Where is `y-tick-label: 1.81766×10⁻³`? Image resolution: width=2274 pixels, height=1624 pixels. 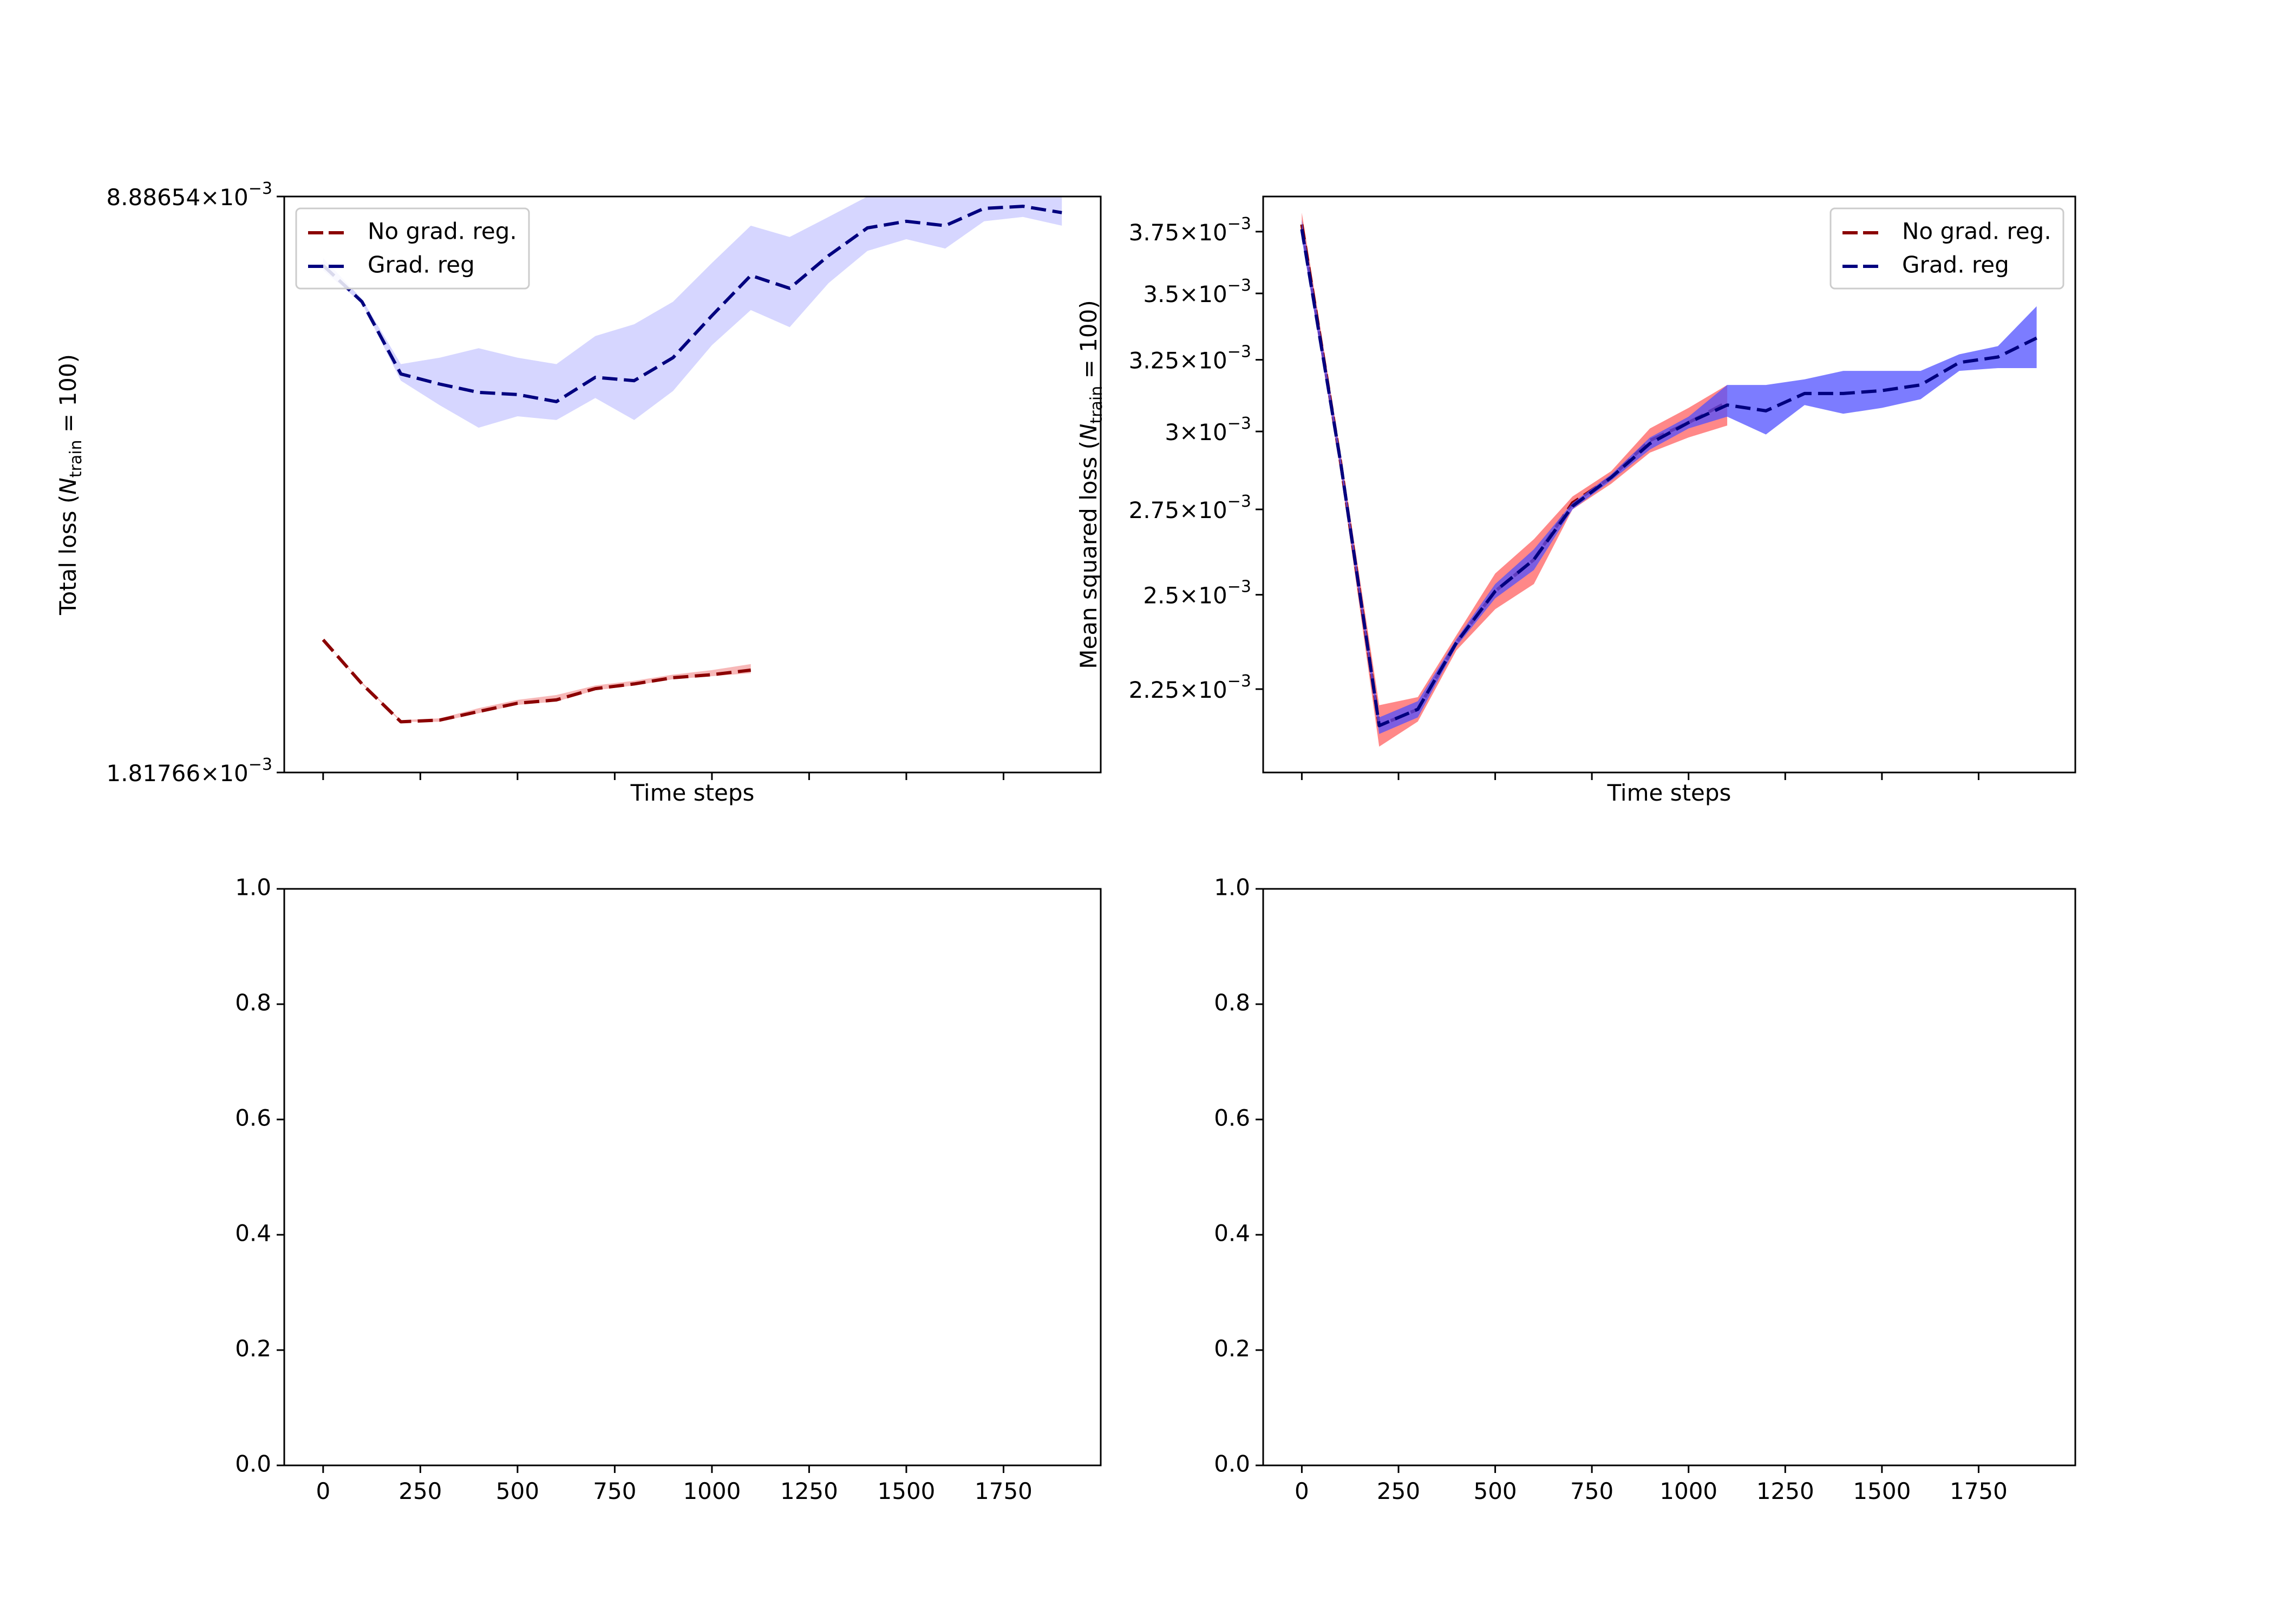 y-tick-label: 1.81766×10⁻³ is located at coordinates (189, 771).